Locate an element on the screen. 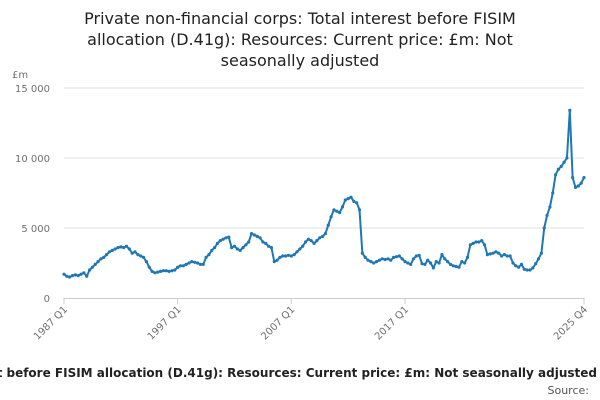 The image size is (600, 400). chart-title-line-3: seasonally adjusted is located at coordinates (300, 60).